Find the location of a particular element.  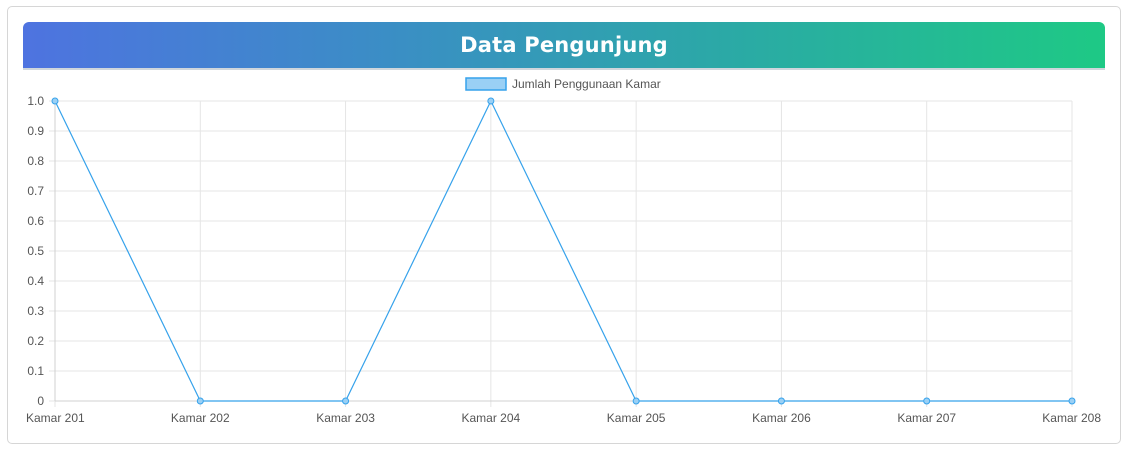

x-tick-label: Kamar 205 is located at coordinates (636, 418).